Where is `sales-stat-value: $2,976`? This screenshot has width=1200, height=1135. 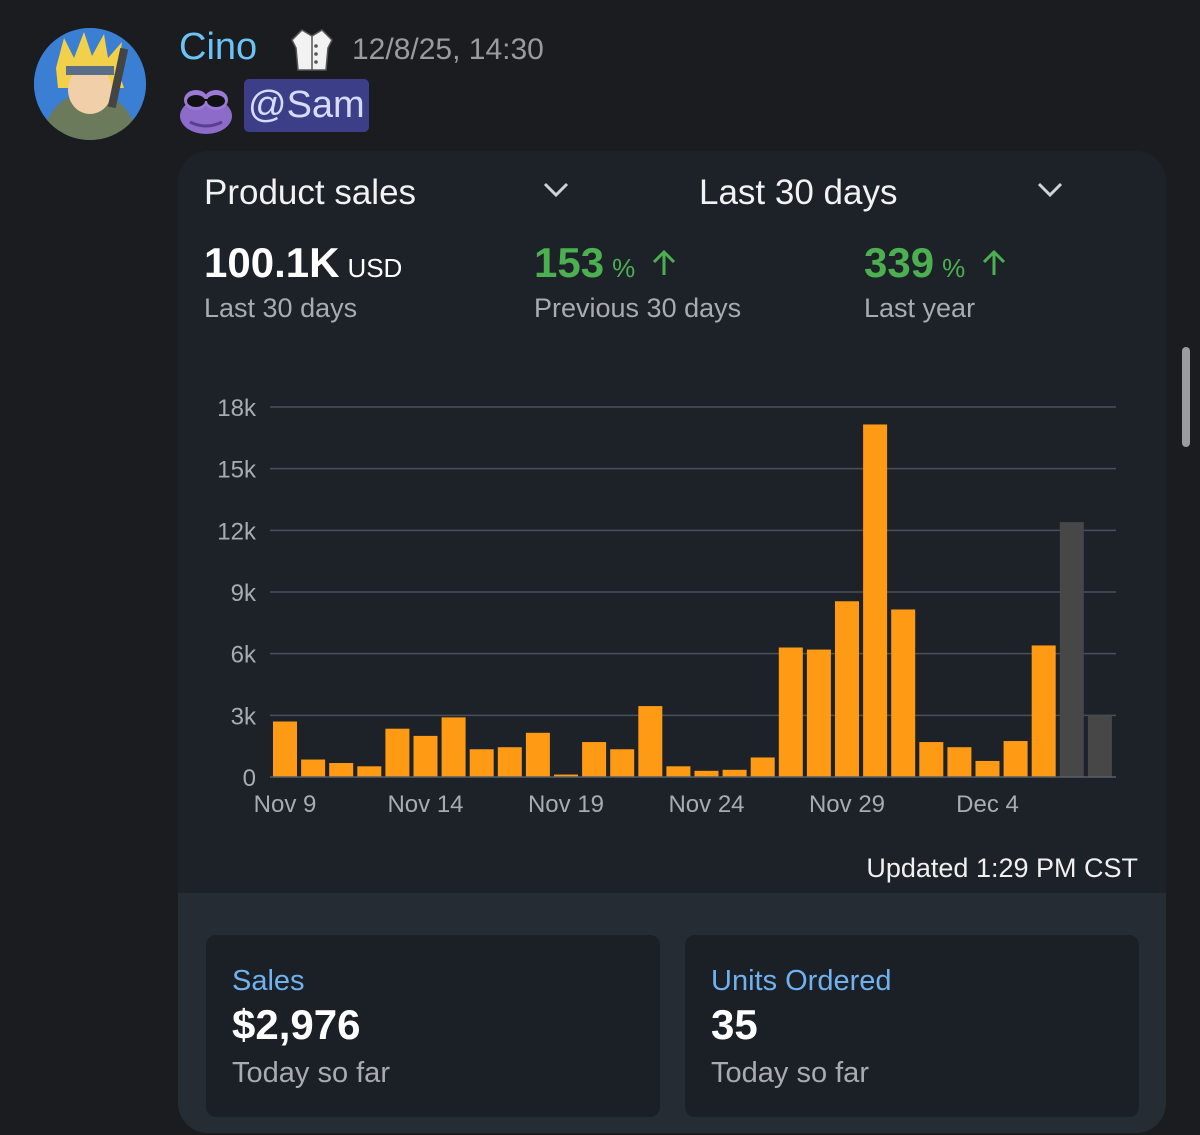 sales-stat-value: $2,976 is located at coordinates (296, 1024).